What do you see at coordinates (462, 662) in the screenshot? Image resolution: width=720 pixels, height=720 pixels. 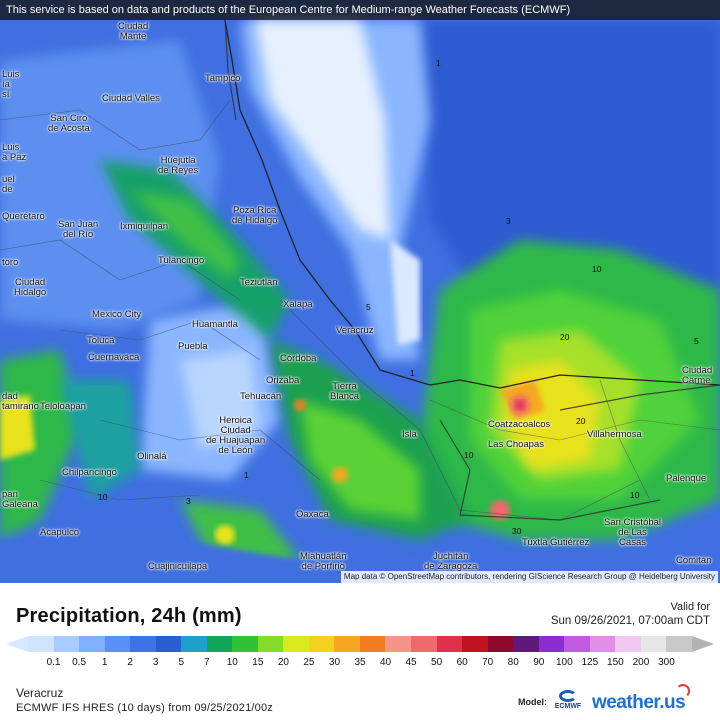 I see `colorbar-tick-label: 60` at bounding box center [462, 662].